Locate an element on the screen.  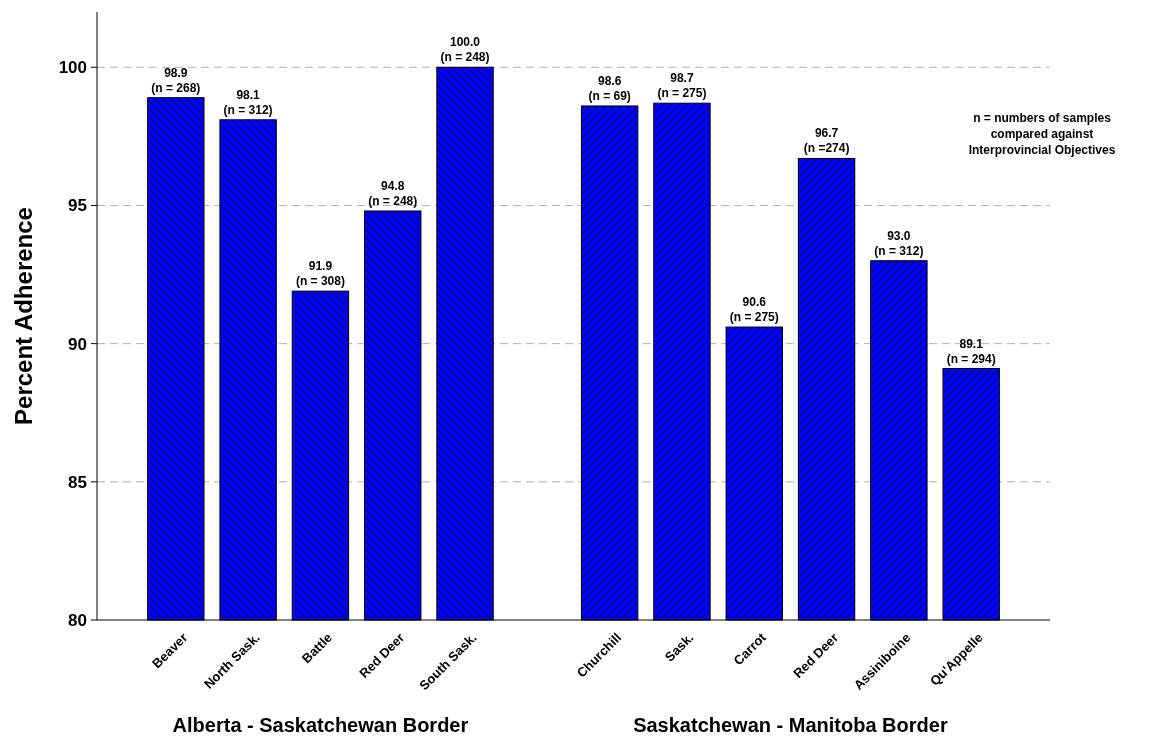
y-axis-title: Percent Adherence is located at coordinates (23, 316).